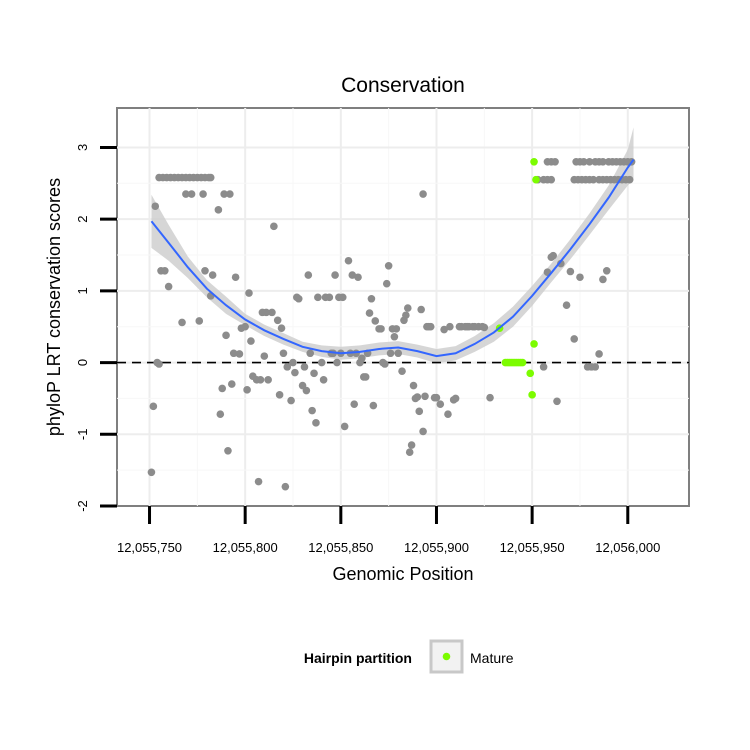  Describe the element at coordinates (402, 574) in the screenshot. I see `x-axis-title: Genomic Position` at that location.